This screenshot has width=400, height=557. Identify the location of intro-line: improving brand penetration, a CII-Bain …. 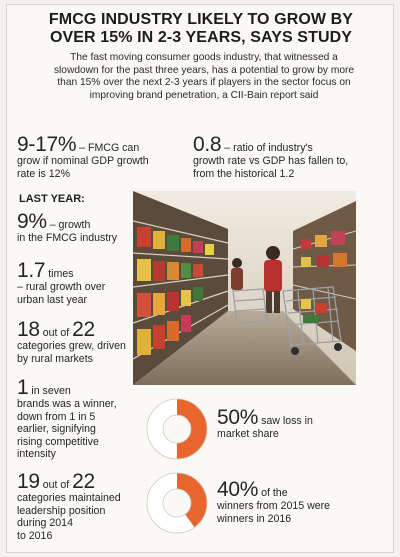
(204, 95).